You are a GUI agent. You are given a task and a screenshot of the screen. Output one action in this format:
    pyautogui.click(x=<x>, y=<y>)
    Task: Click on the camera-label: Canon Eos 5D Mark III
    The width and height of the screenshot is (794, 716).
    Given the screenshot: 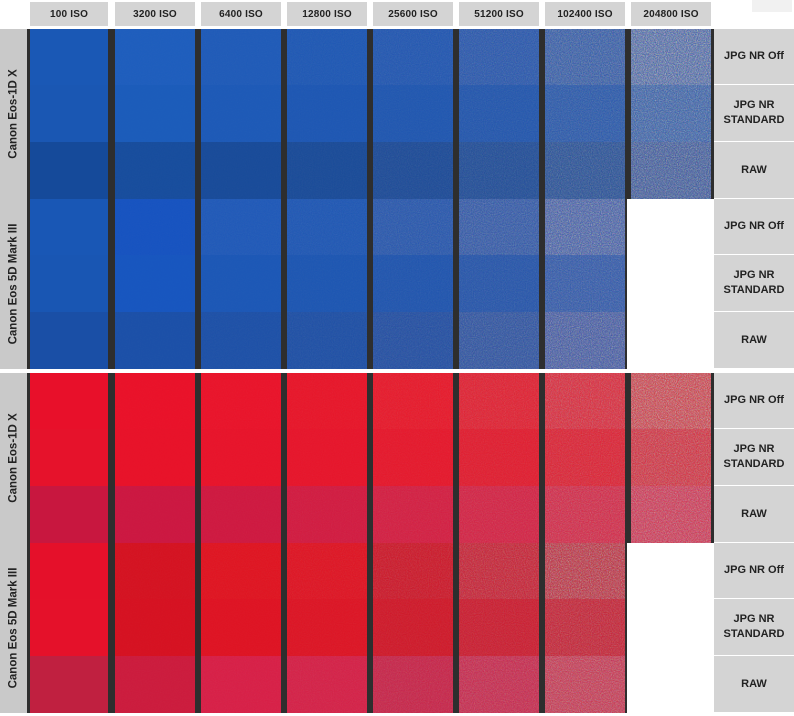 What is the action you would take?
    pyautogui.click(x=13, y=284)
    